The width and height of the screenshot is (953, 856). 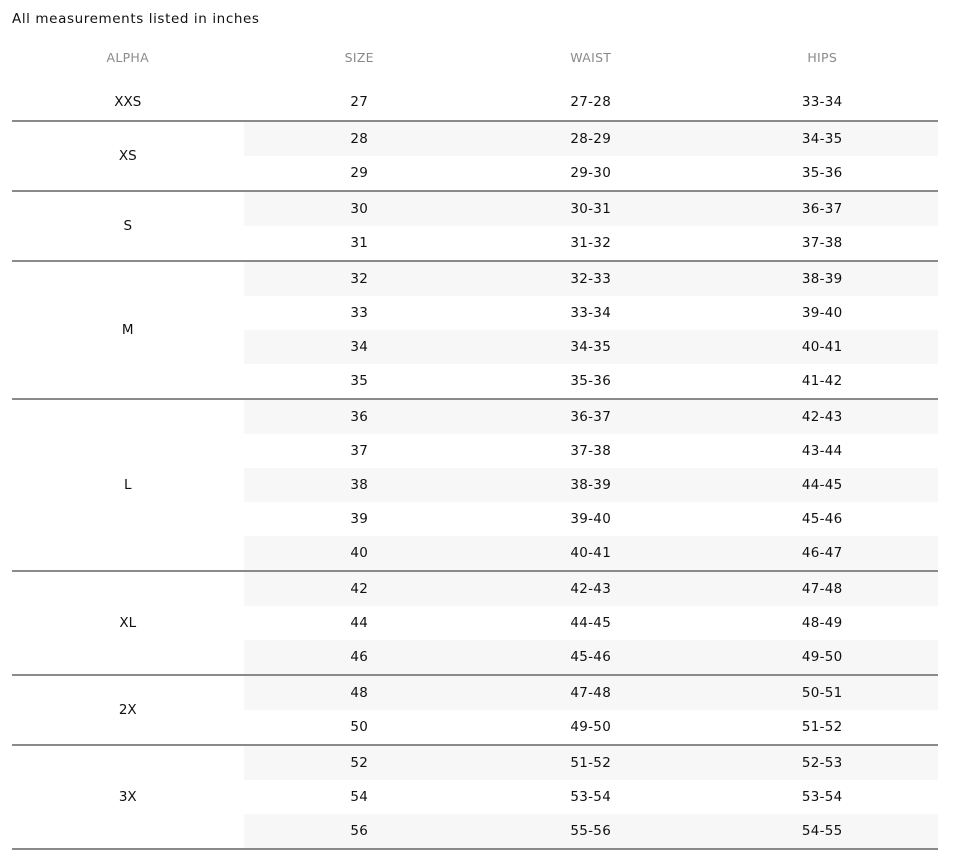 I want to click on waist-cell: 49-50, so click(x=591, y=727).